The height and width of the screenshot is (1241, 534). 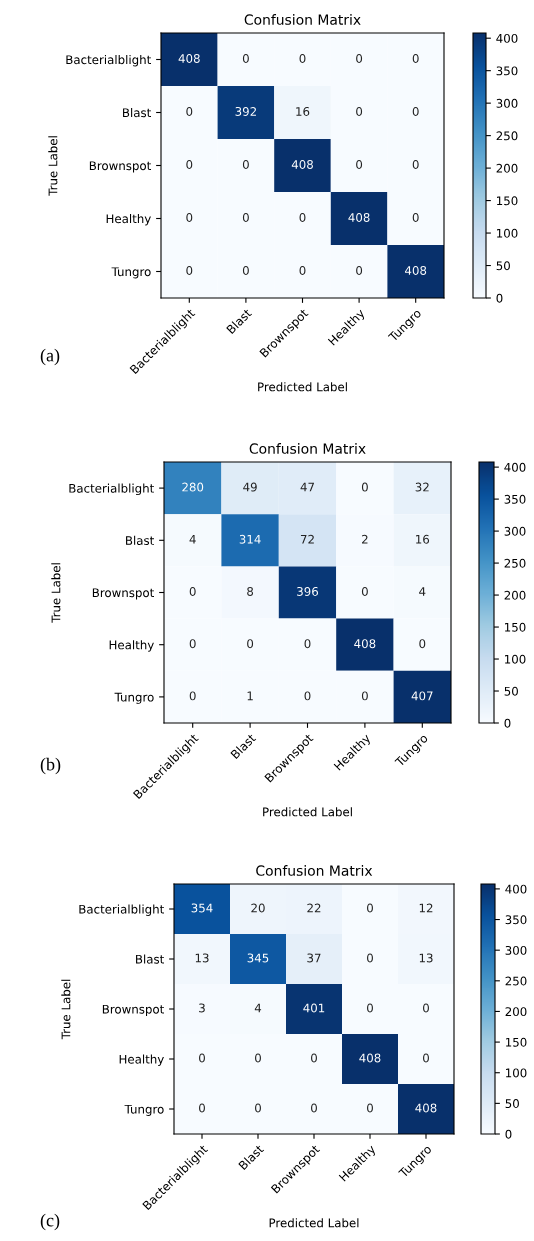 What do you see at coordinates (314, 1008) in the screenshot?
I see `data-label: 401` at bounding box center [314, 1008].